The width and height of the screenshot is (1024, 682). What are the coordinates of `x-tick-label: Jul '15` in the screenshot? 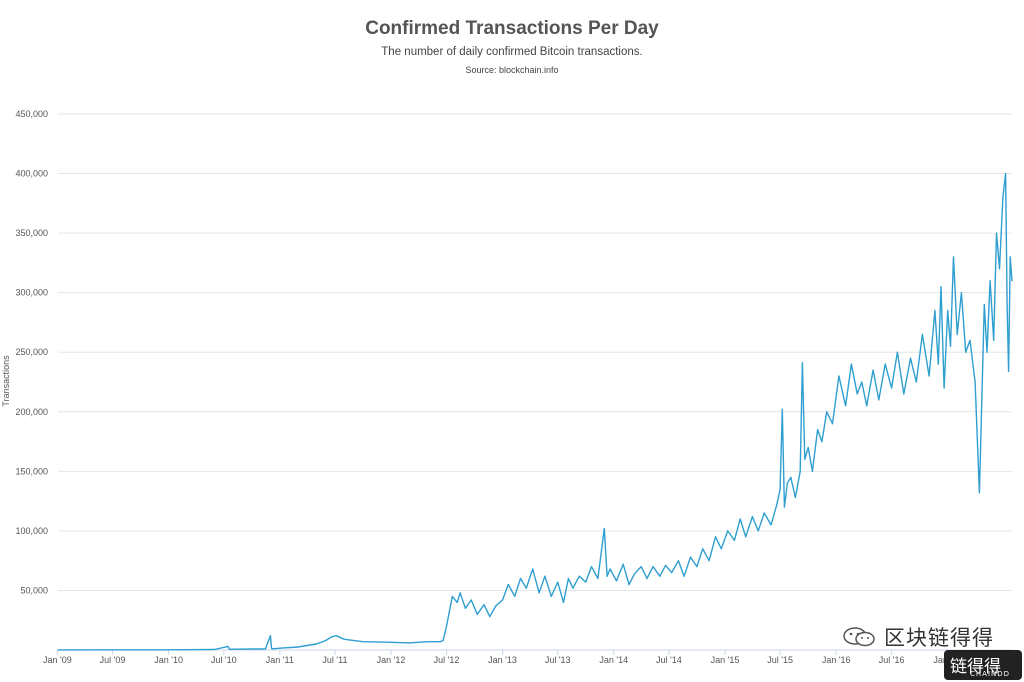 It's located at (780, 660).